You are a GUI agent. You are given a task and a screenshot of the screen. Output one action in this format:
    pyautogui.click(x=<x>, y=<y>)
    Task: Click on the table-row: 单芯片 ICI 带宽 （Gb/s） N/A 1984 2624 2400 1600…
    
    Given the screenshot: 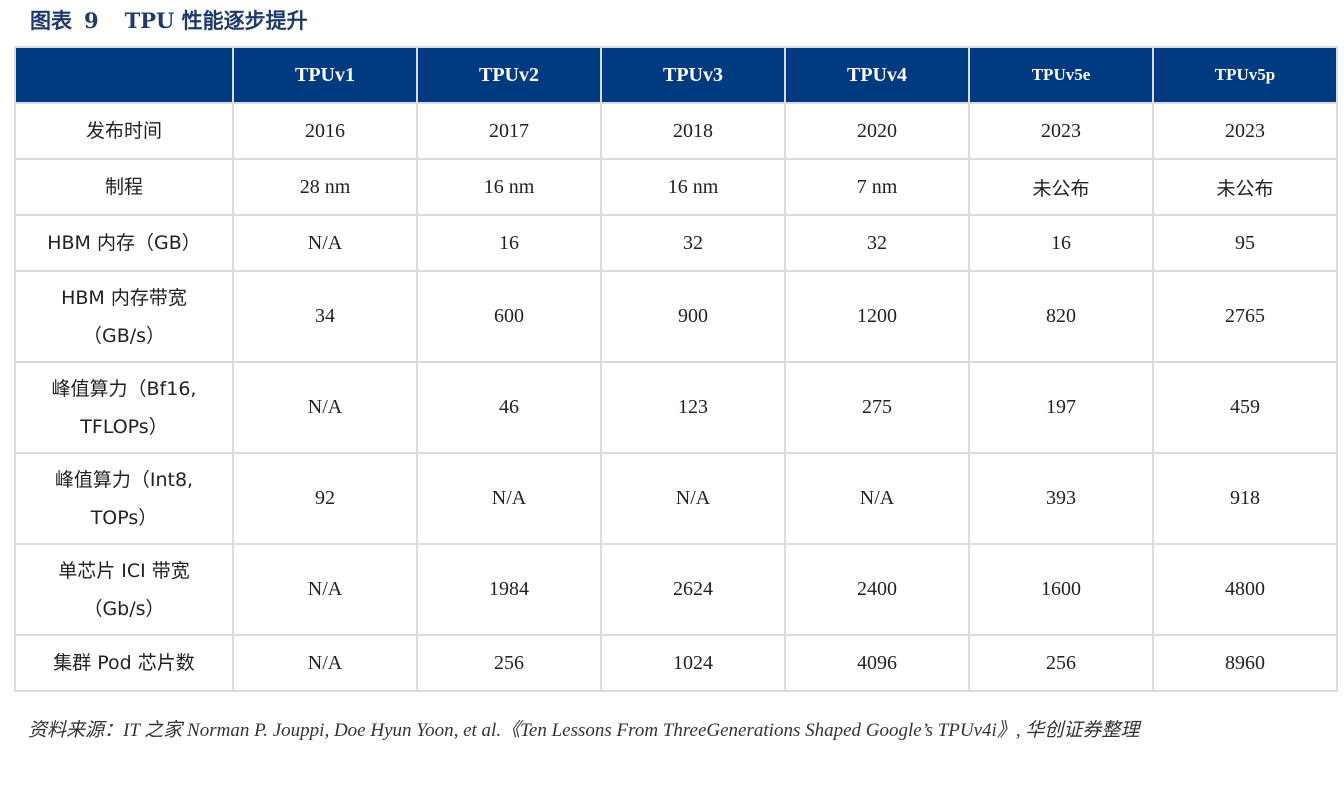 What is the action you would take?
    pyautogui.click(x=676, y=589)
    